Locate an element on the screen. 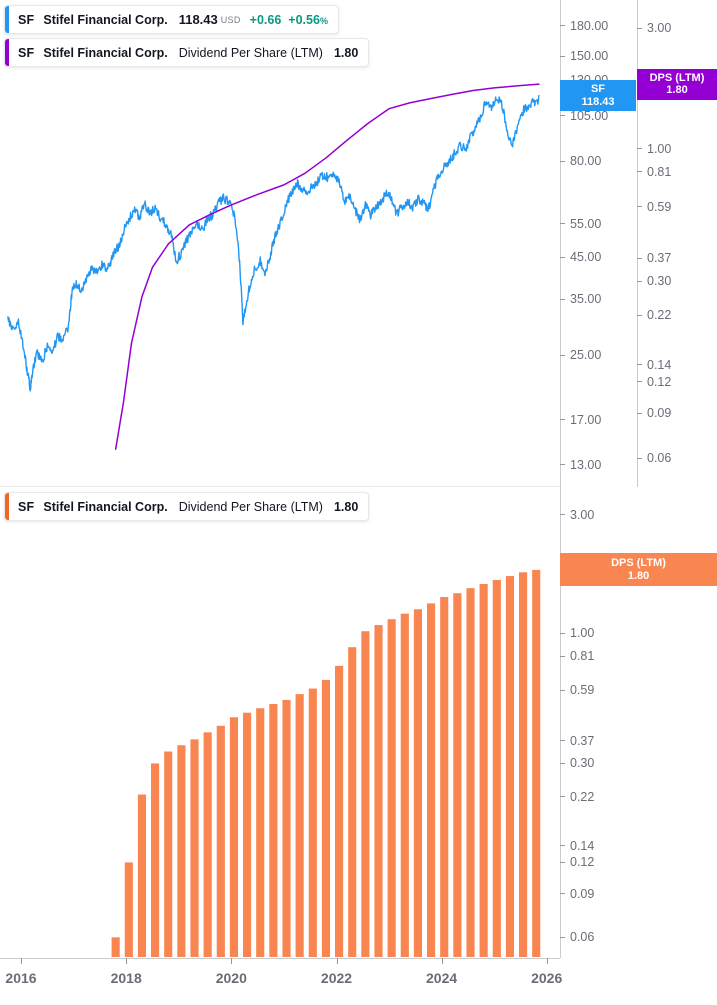  axis-tick-label: 80.00 is located at coordinates (586, 161).